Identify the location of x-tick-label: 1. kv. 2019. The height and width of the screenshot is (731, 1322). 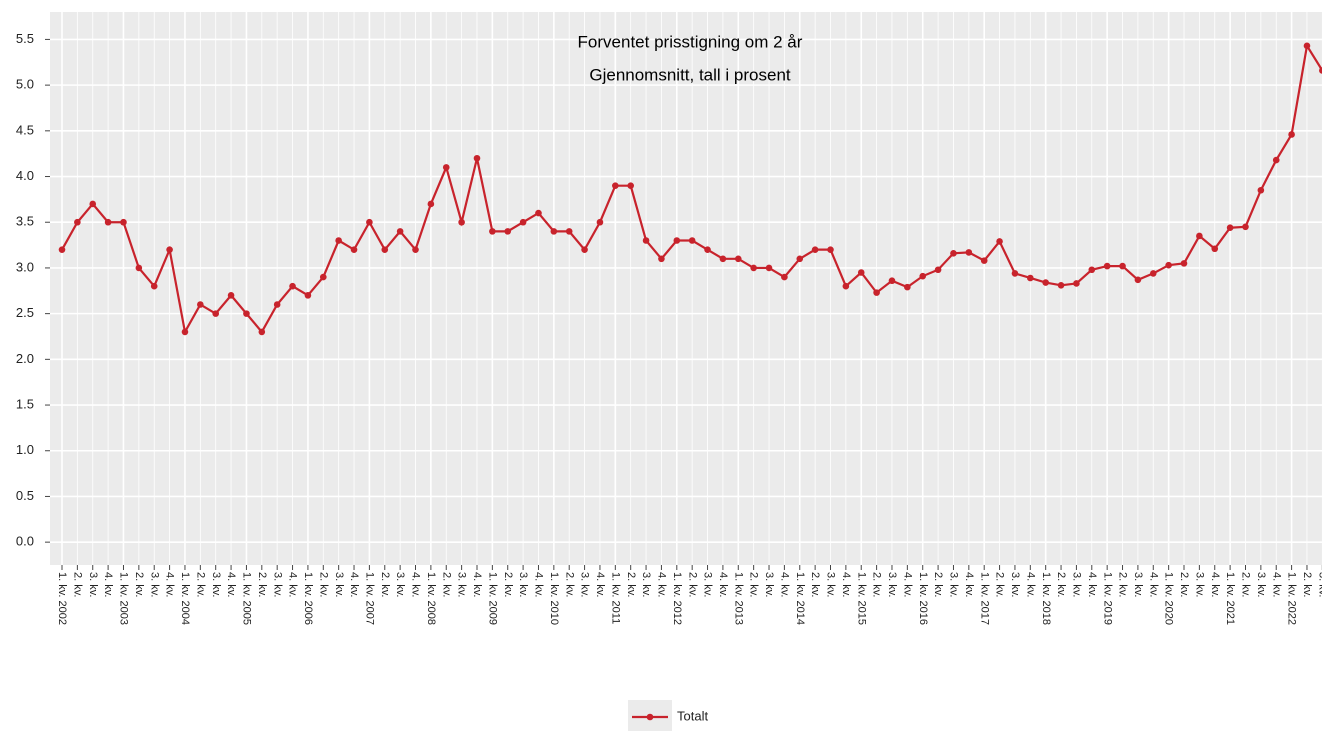
(1107, 598).